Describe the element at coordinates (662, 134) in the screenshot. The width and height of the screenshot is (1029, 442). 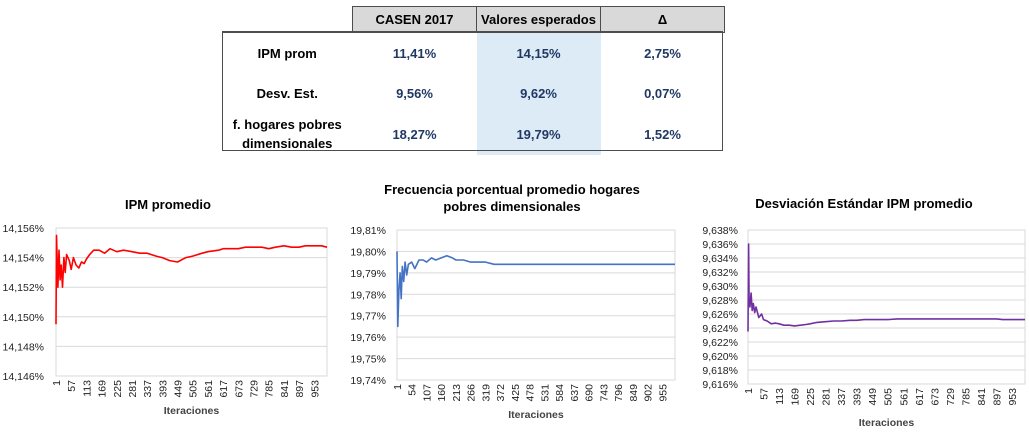
I see `cell-delta: 1,52%` at that location.